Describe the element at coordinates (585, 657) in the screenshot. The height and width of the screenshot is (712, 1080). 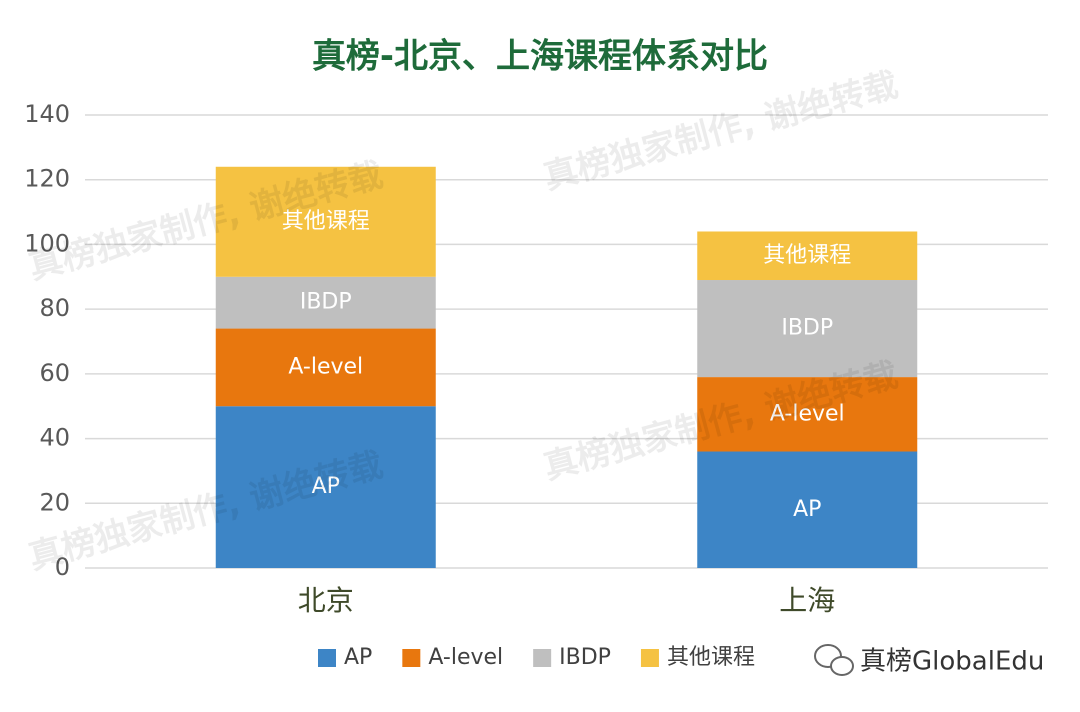
I see `legend-label: IBDP` at that location.